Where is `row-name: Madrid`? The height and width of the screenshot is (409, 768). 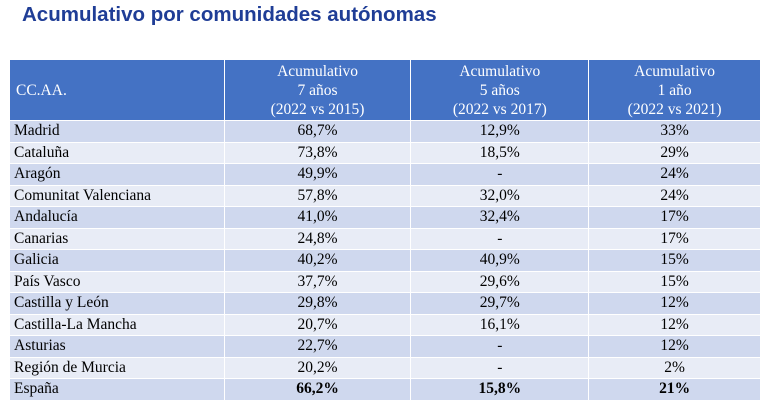 row-name: Madrid is located at coordinates (117, 131).